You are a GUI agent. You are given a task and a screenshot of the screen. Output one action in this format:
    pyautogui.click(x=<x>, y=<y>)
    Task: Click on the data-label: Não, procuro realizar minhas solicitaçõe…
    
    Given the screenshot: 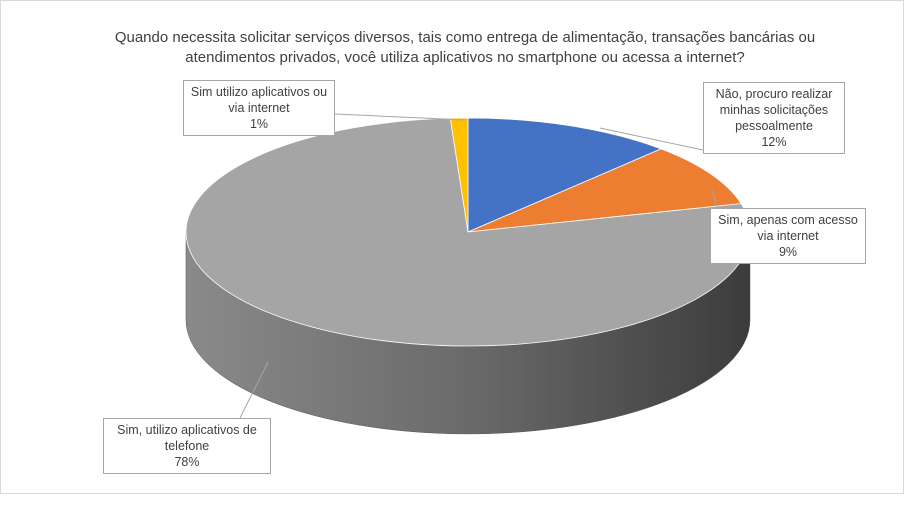 What is the action you would take?
    pyautogui.click(x=774, y=118)
    